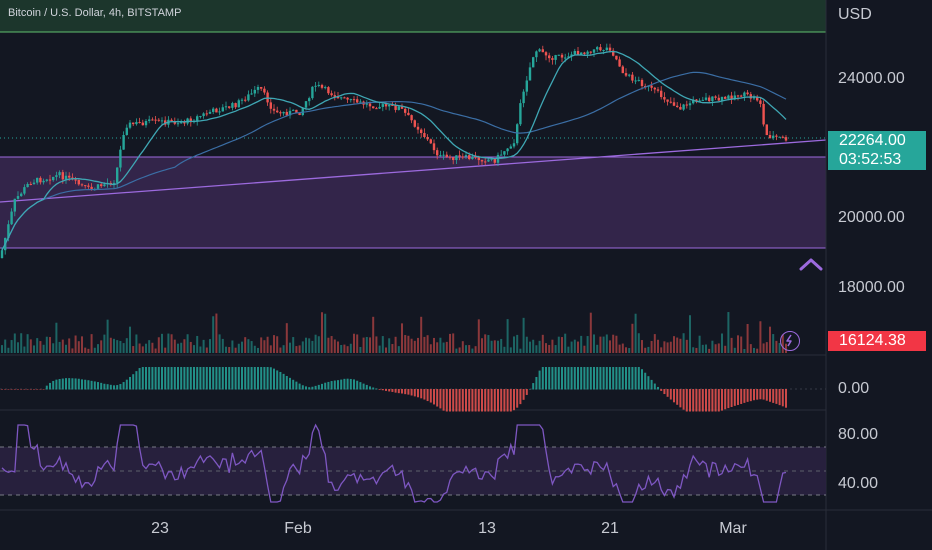  I want to click on macd-histogram, so click(394, 389).